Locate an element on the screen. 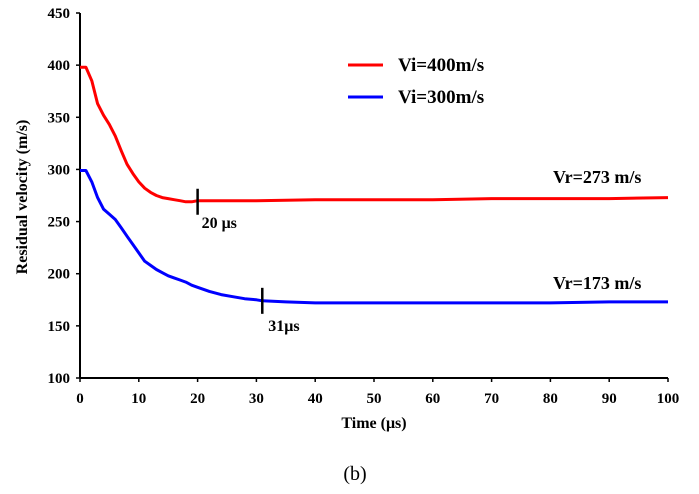  annotation-vr-173: Vr=173 m/s is located at coordinates (597, 283).